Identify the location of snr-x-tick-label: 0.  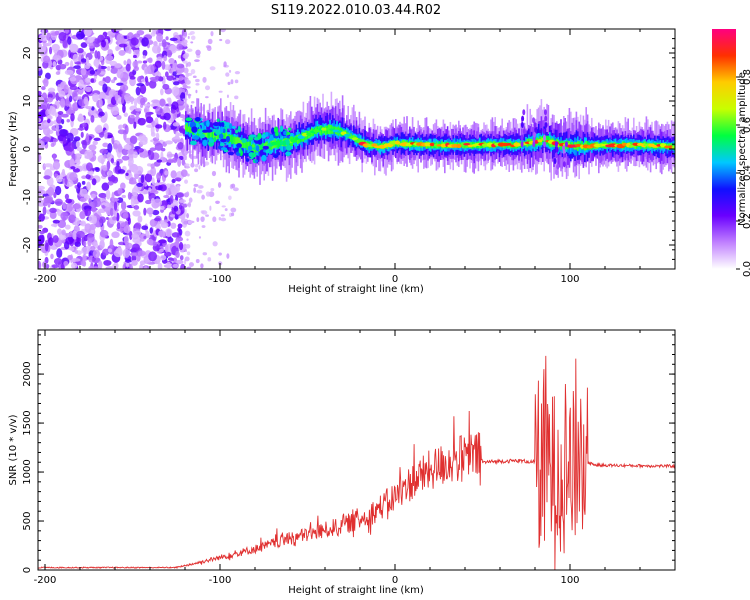
(395, 580).